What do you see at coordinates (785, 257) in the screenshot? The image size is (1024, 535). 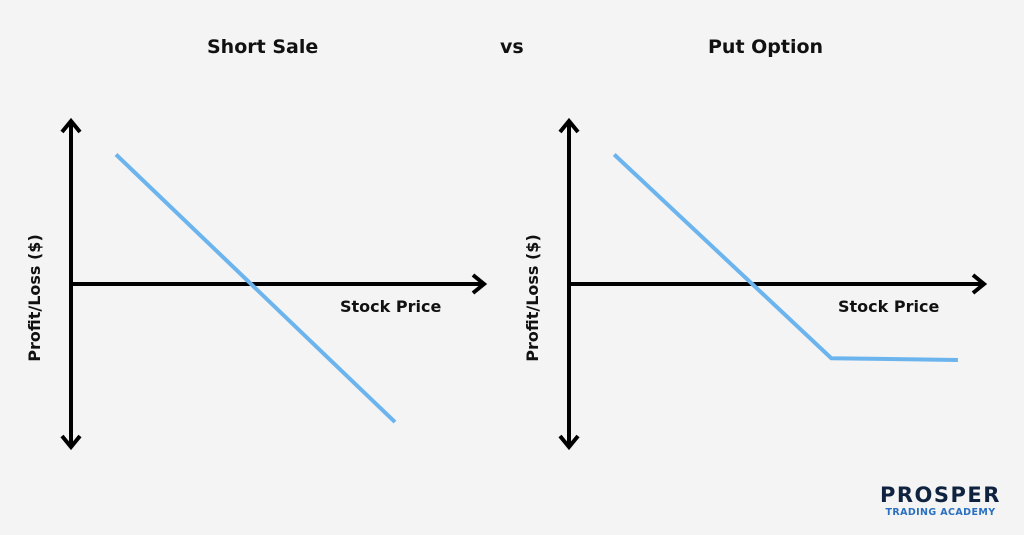 I see `chart-2-payoff-line` at bounding box center [785, 257].